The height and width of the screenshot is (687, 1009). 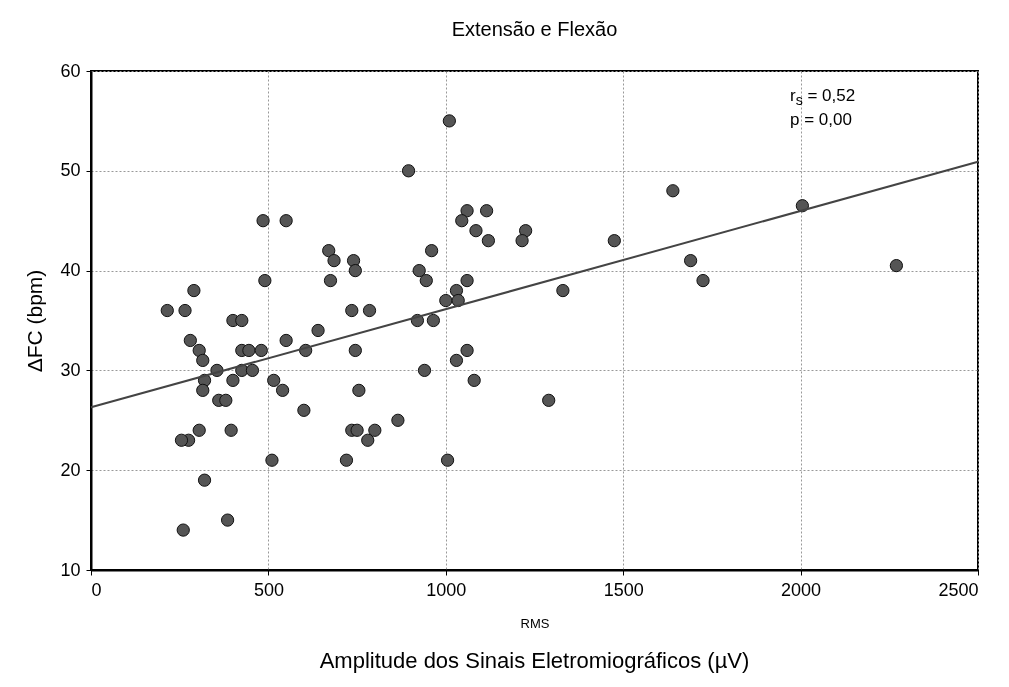 I want to click on y-tick-label: 10, so click(x=70, y=569).